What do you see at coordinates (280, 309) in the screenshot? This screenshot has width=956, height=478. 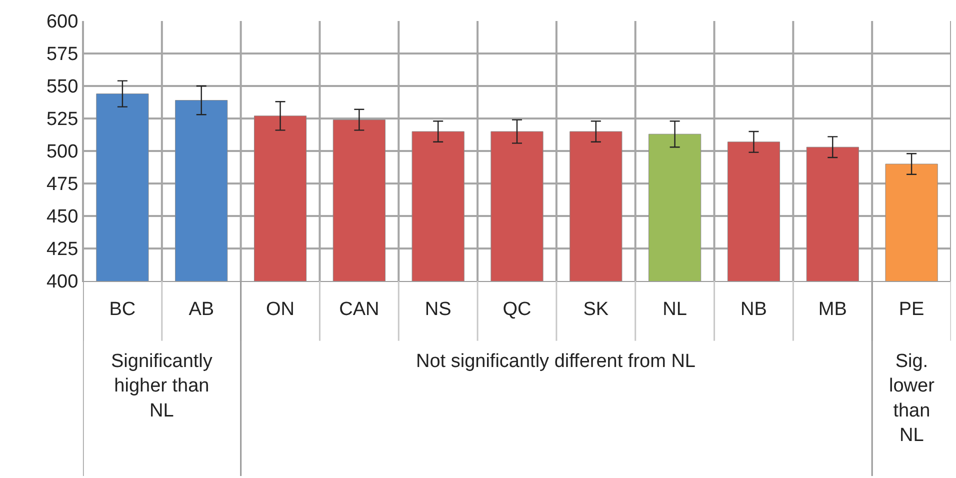 I see `x-tick-label: ON` at bounding box center [280, 309].